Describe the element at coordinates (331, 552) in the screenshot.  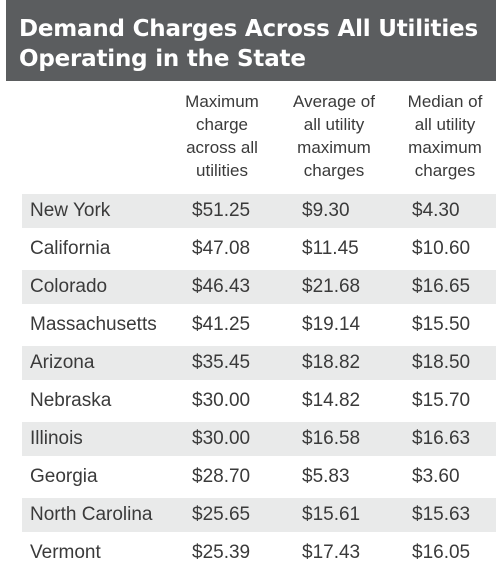
I see `average-charge: $17.43` at that location.